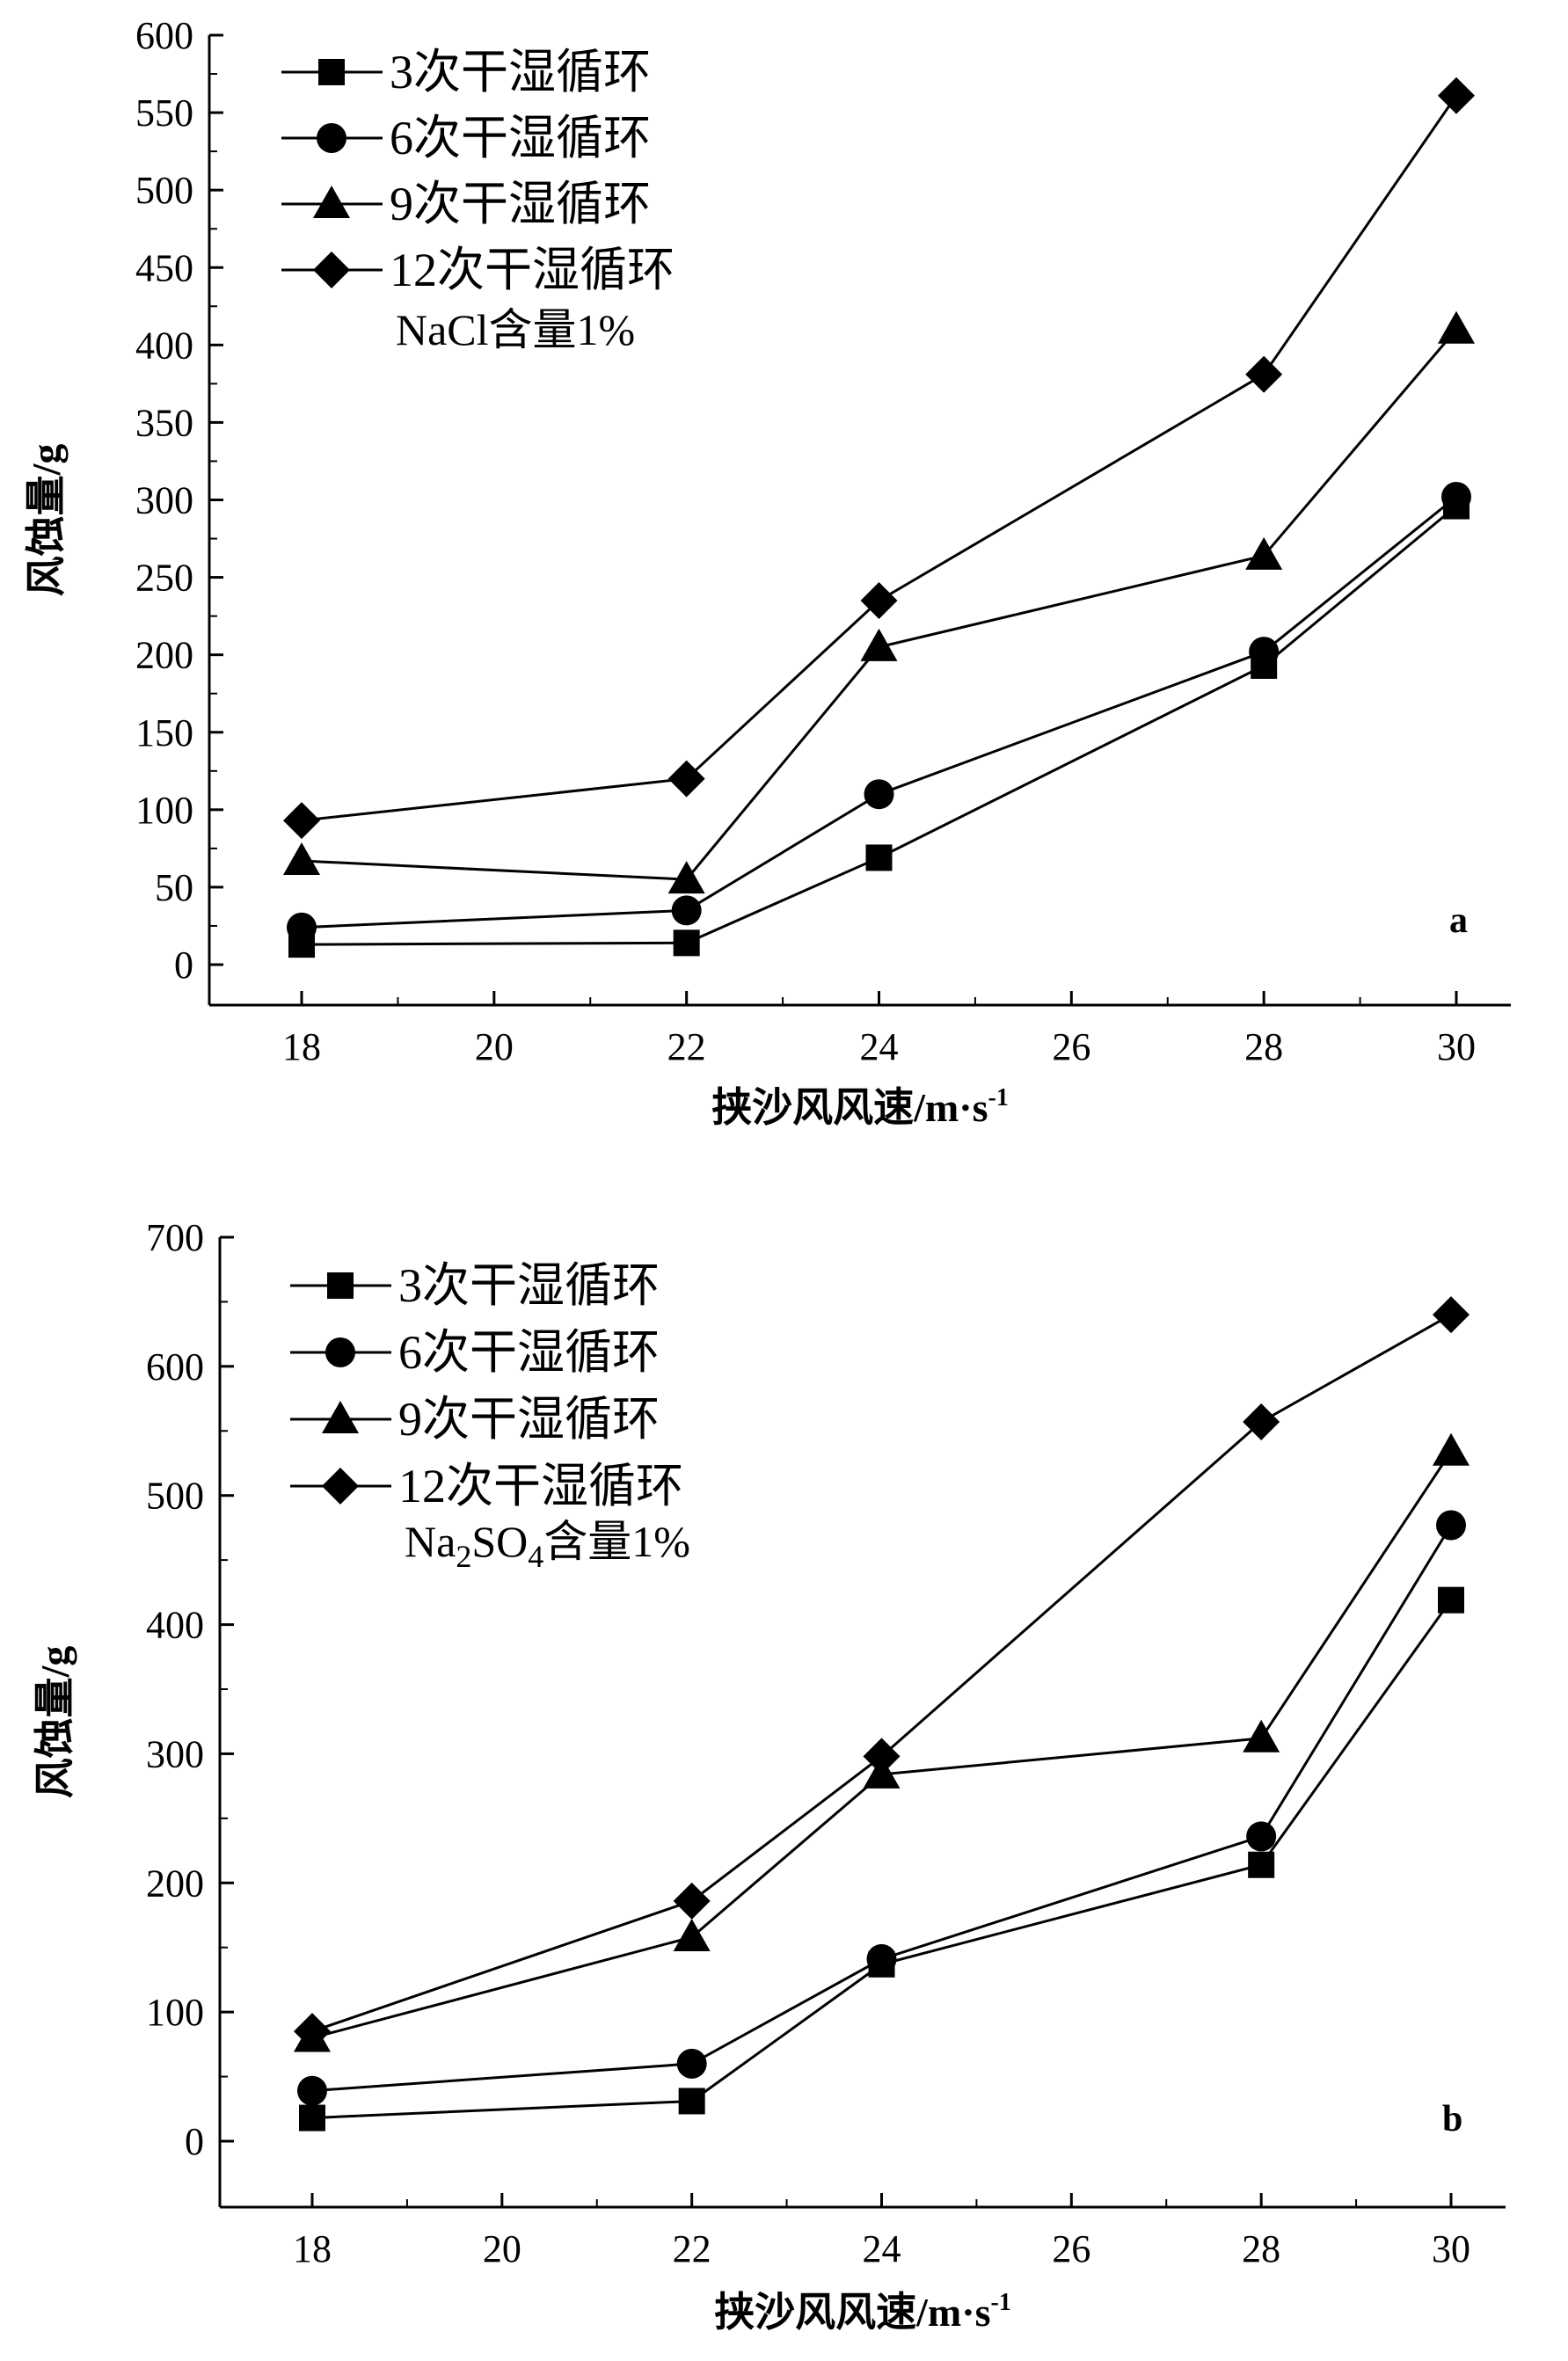  What do you see at coordinates (175, 1237) in the screenshot?
I see `y-tick-label: 700` at bounding box center [175, 1237].